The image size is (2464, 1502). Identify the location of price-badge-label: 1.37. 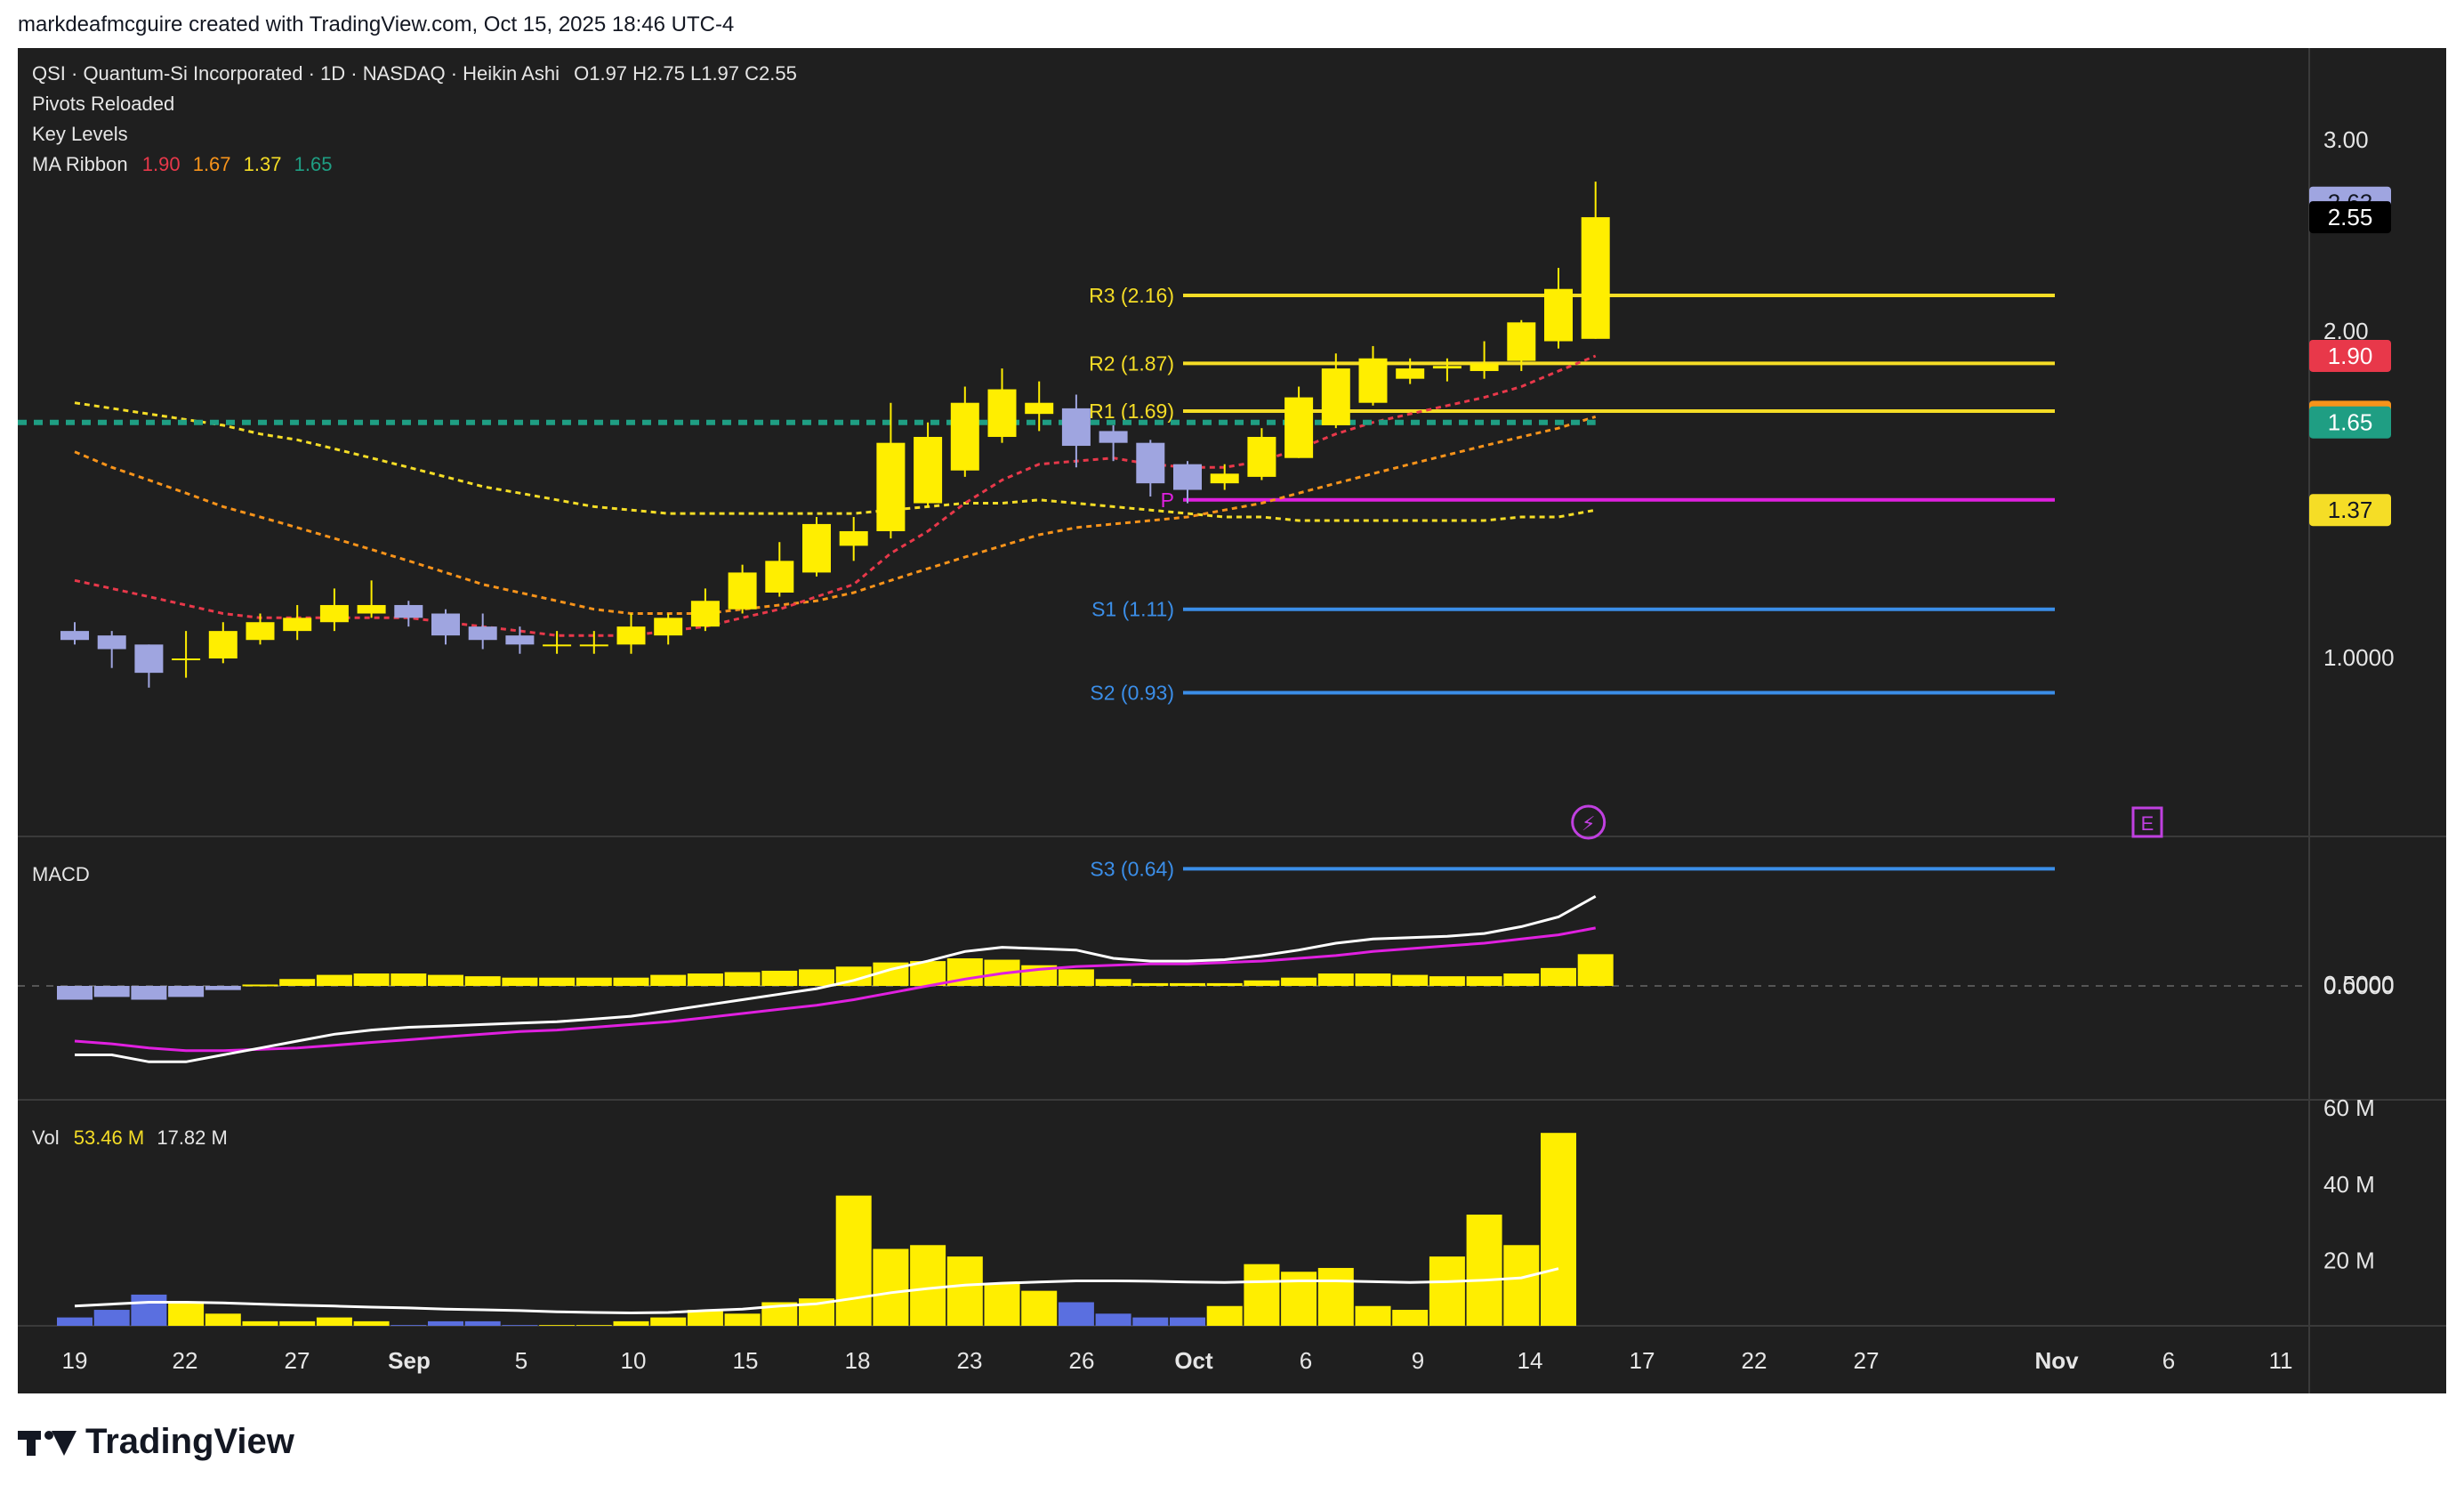
(2350, 510).